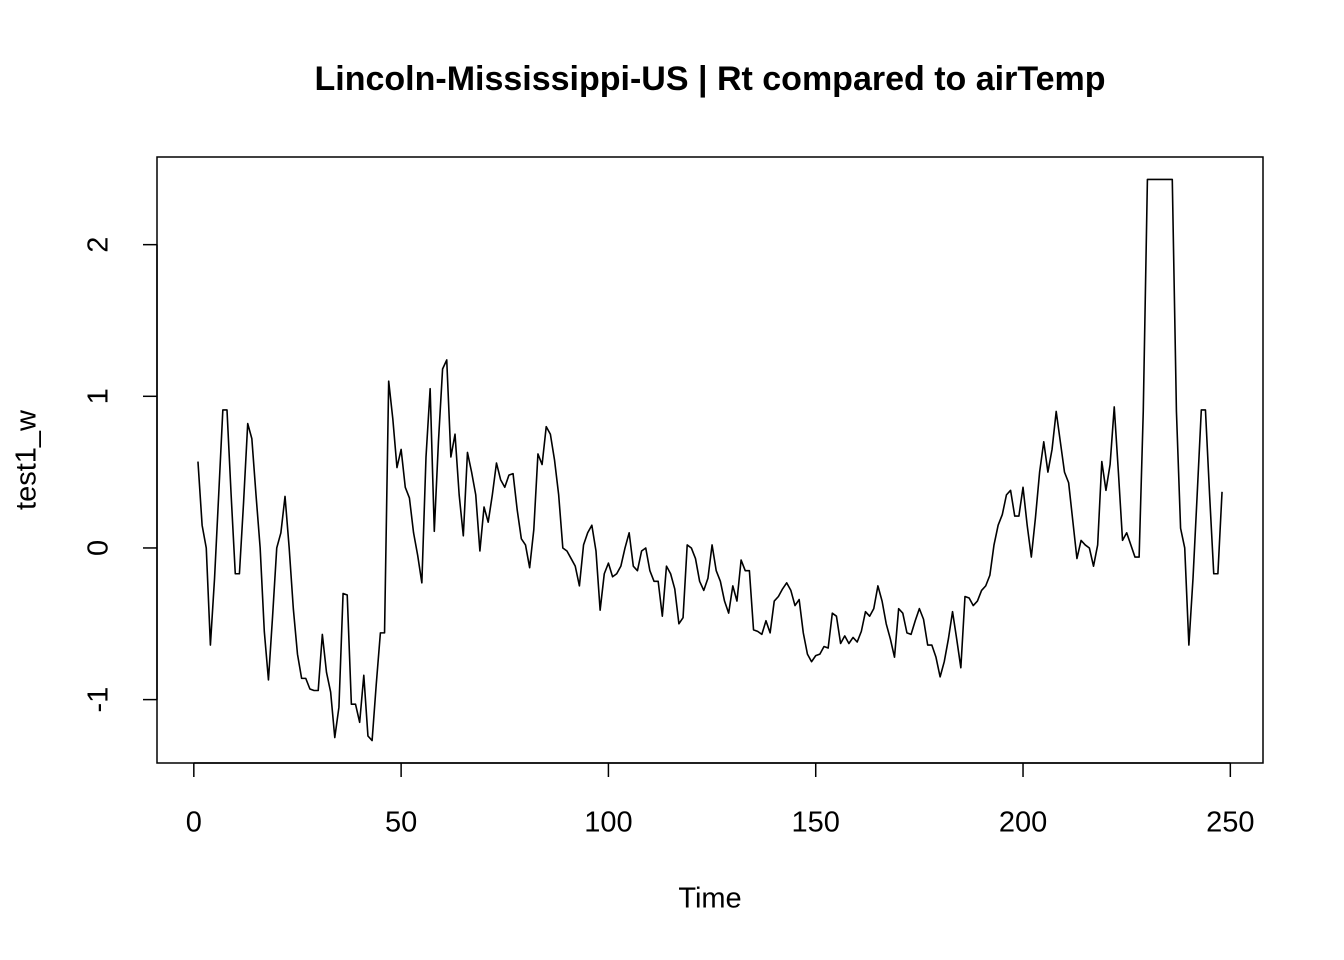 This screenshot has width=1344, height=960. I want to click on x-tick-label: 50, so click(401, 823).